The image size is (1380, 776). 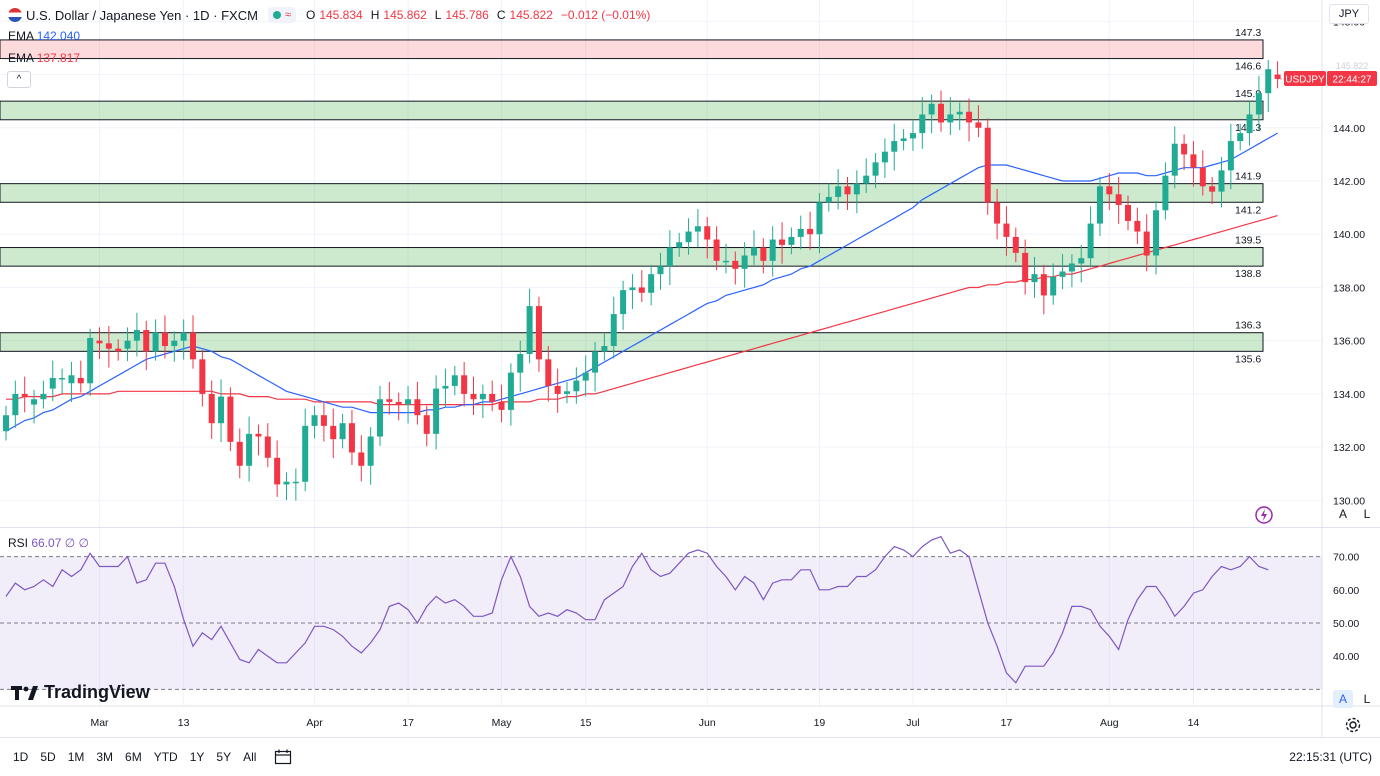 What do you see at coordinates (80, 692) in the screenshot?
I see `tradingview-logo: TradingView` at bounding box center [80, 692].